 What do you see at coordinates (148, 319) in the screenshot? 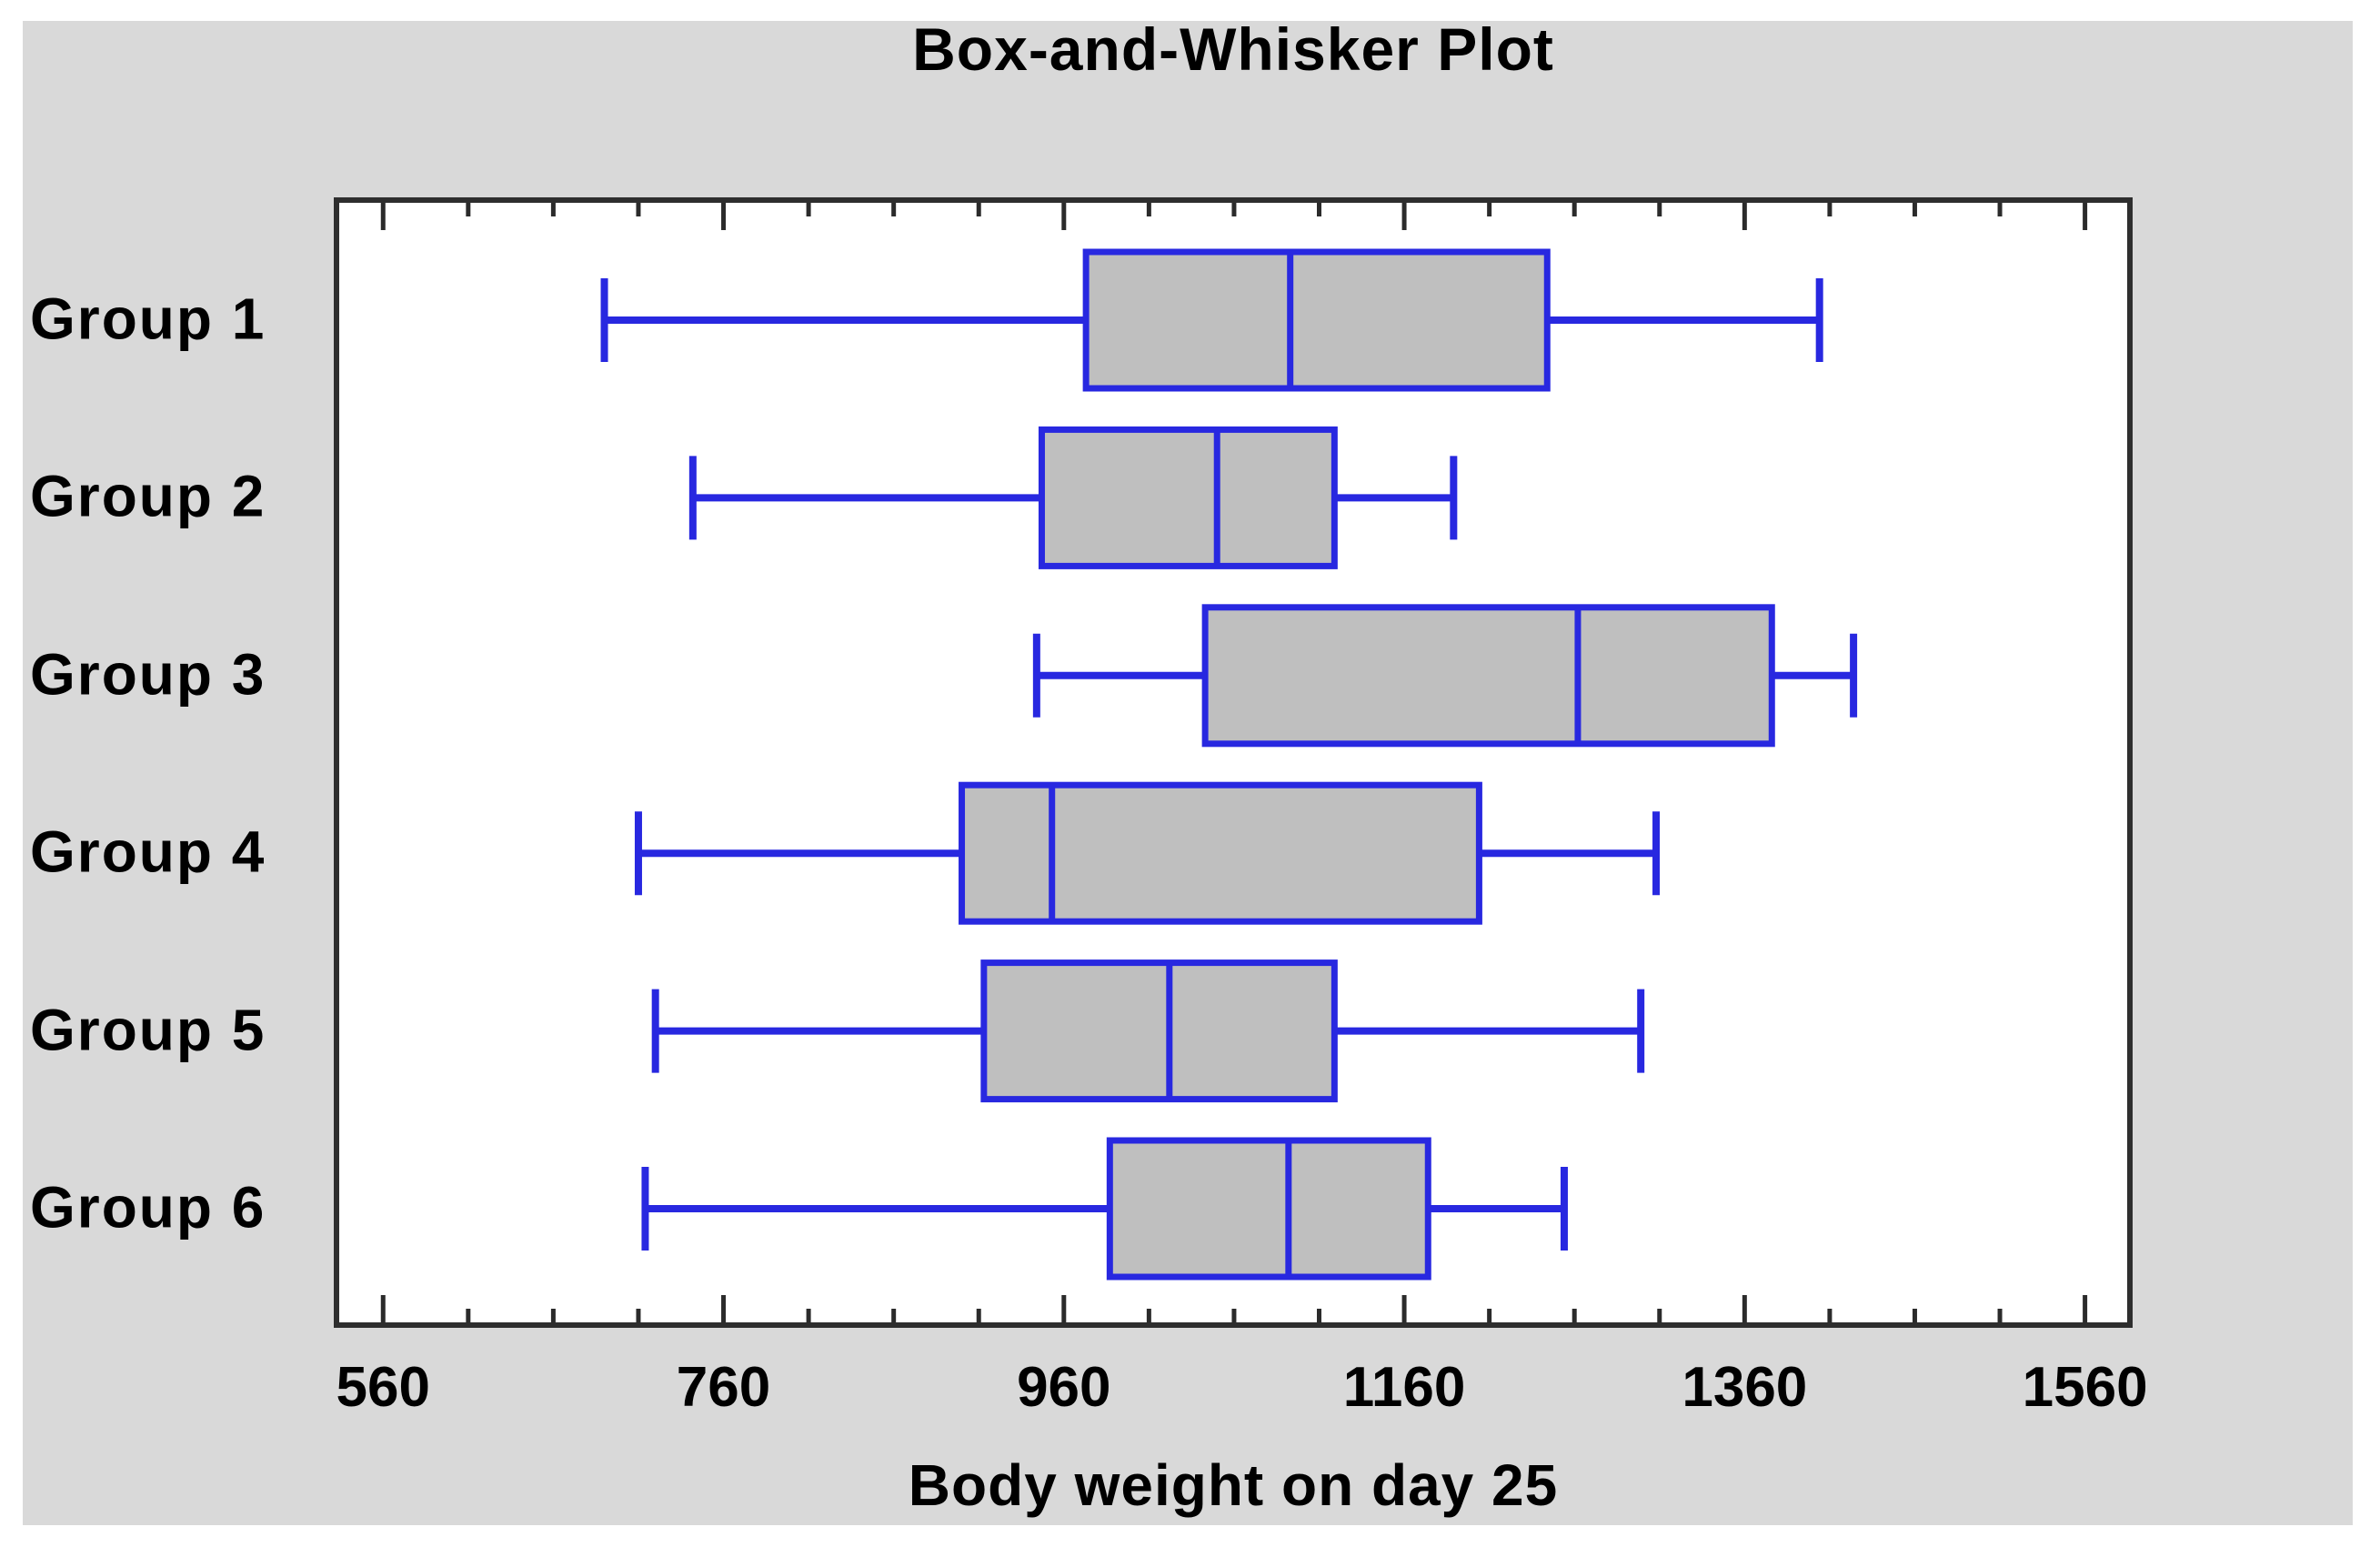
I see `y-axis-label-group-1: Group 1` at bounding box center [148, 319].